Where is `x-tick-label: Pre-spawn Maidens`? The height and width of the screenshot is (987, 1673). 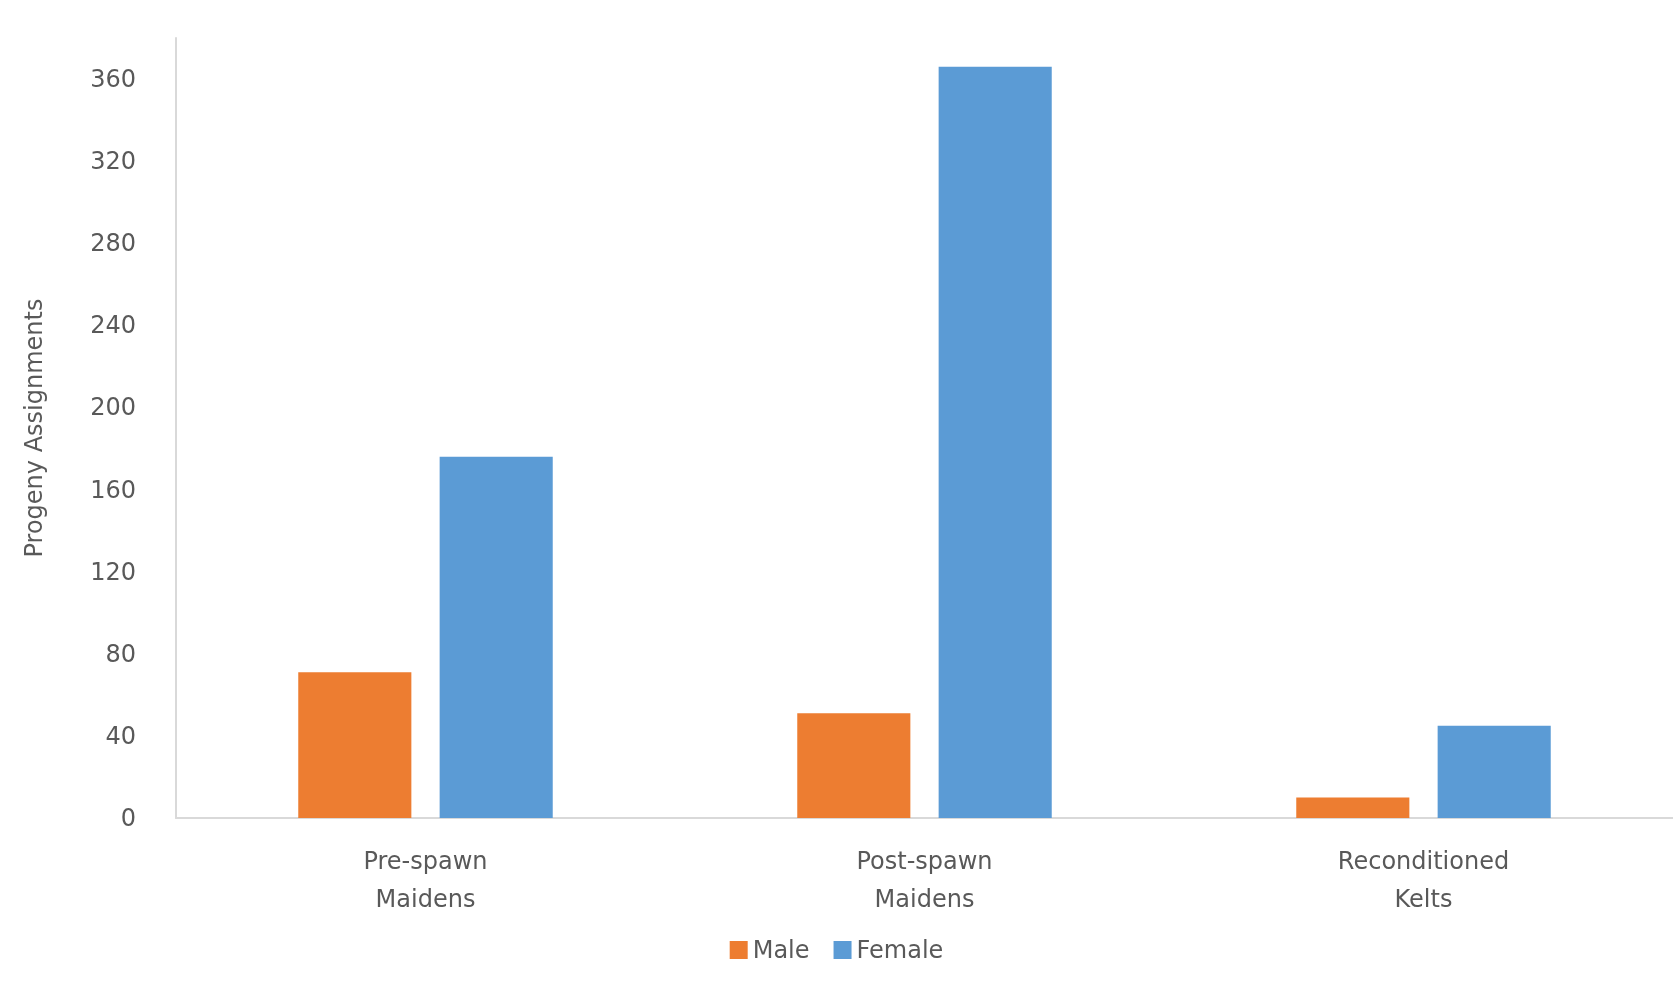
x-tick-label: Pre-spawn Maidens is located at coordinates (425, 880).